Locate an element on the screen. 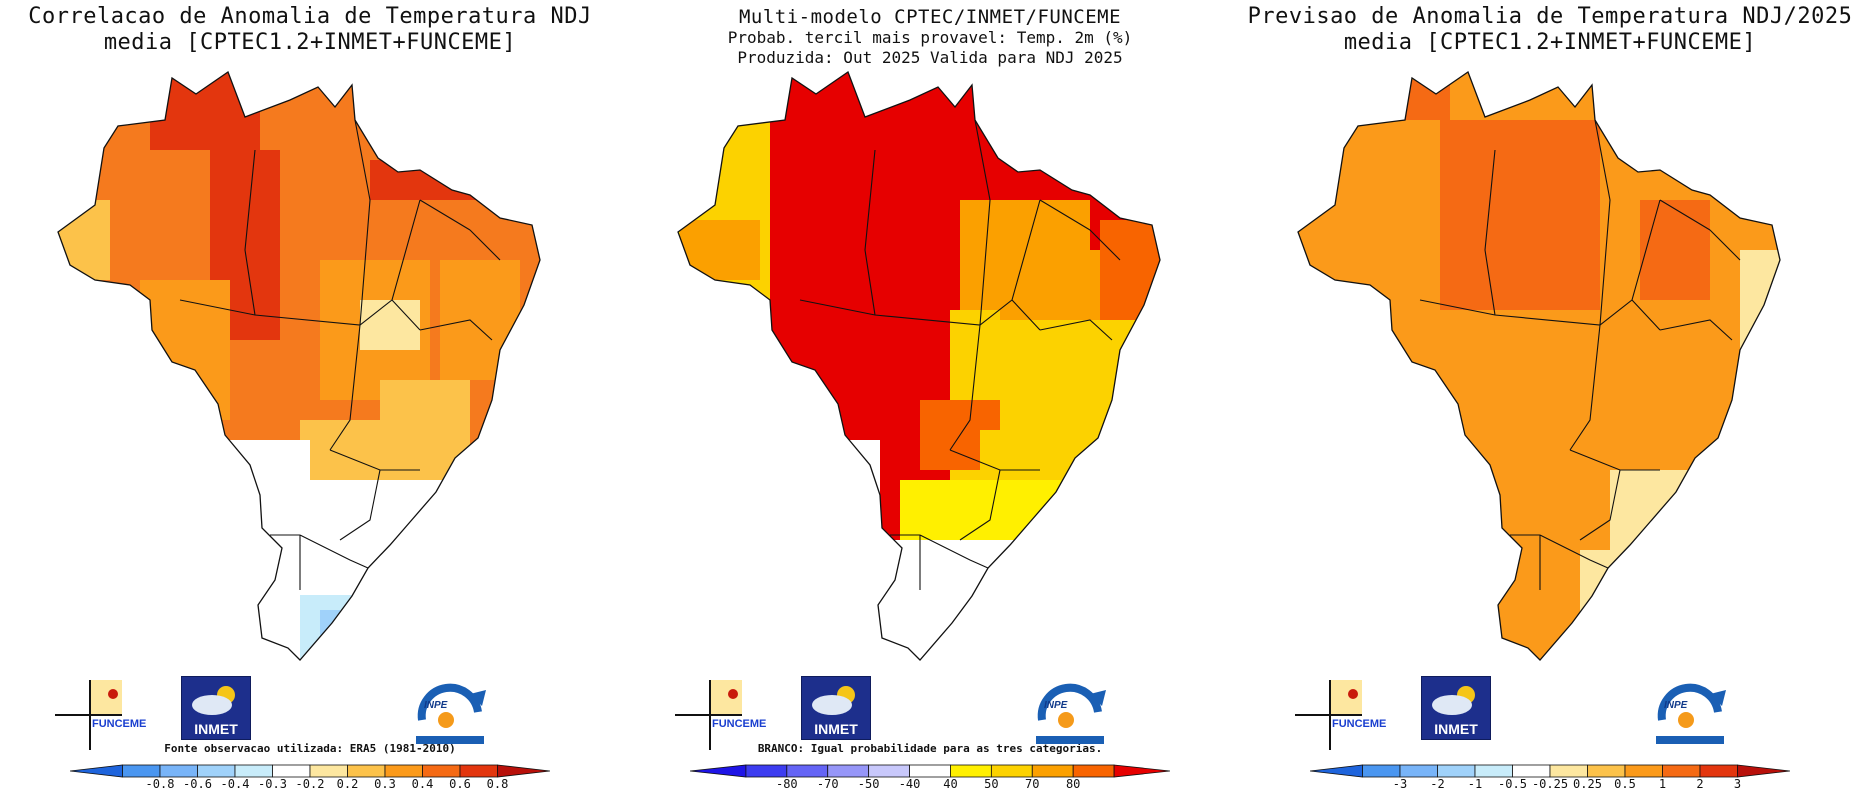  colorbar-tick-label: 0.4 is located at coordinates (422, 784).